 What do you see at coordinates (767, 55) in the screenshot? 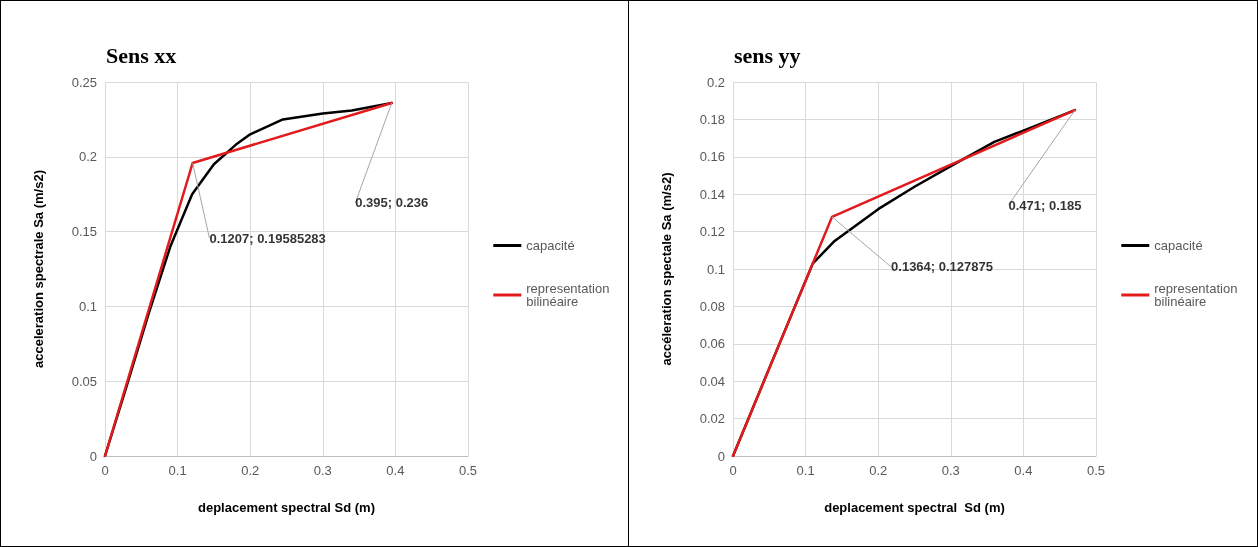
I see `chart-title: sens yy` at bounding box center [767, 55].